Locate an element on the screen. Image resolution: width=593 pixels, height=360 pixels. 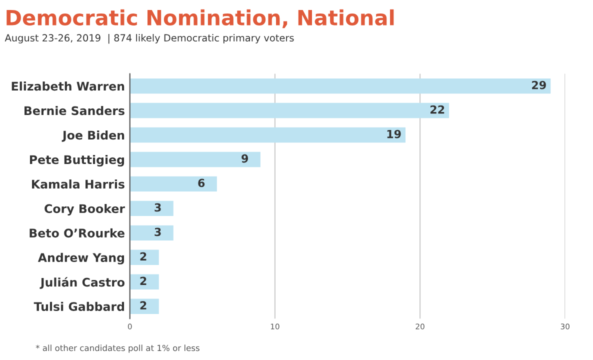
data-label: 6 is located at coordinates (201, 183).